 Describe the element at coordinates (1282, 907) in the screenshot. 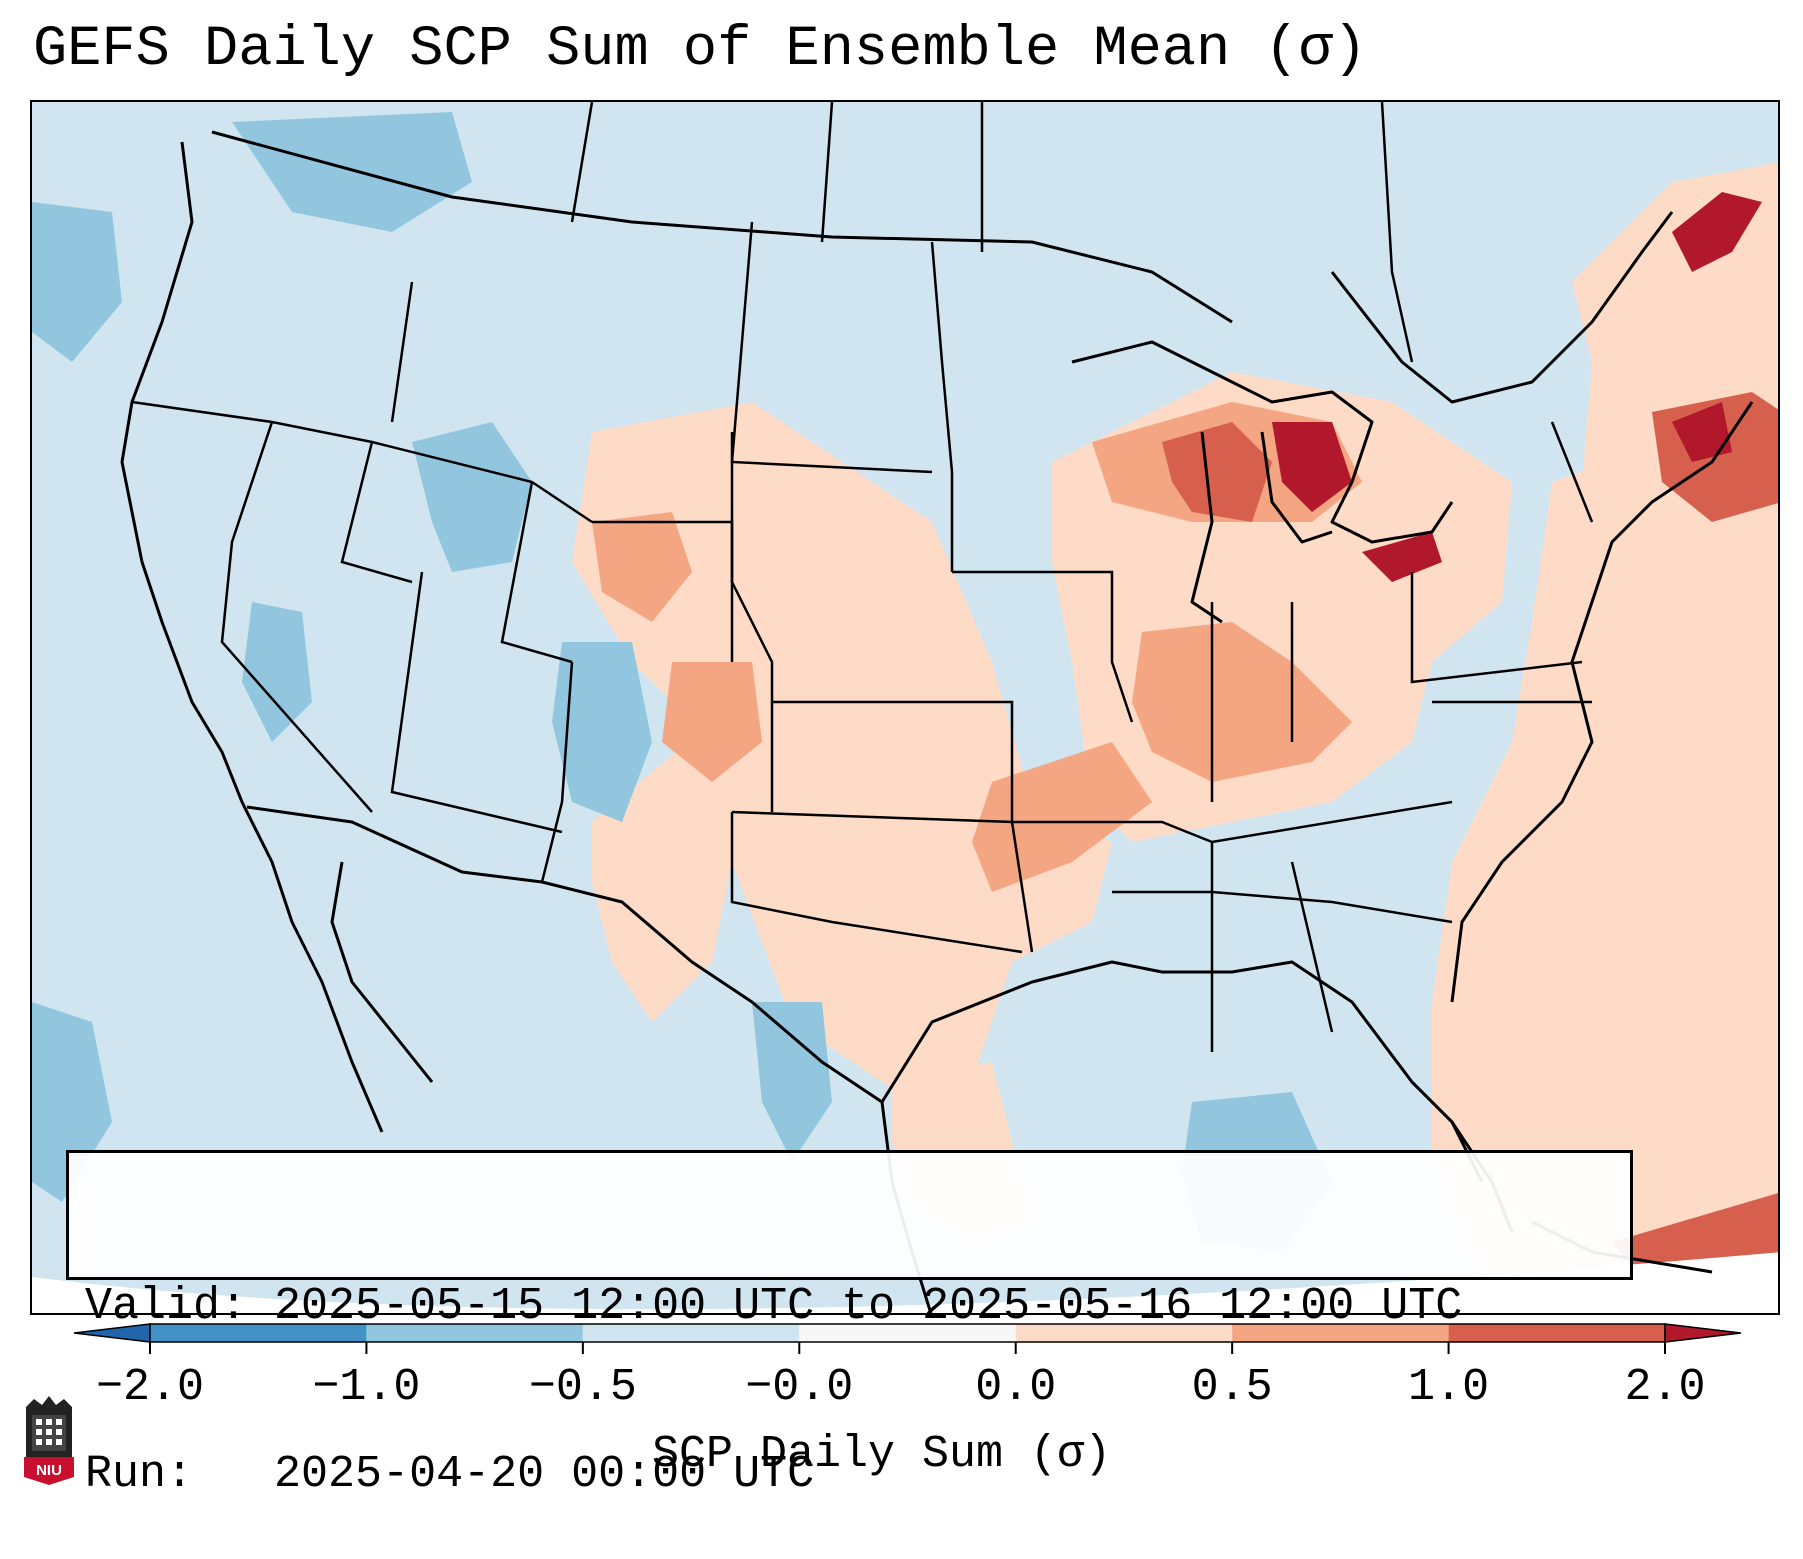

I see `state-line-gulf-states` at that location.